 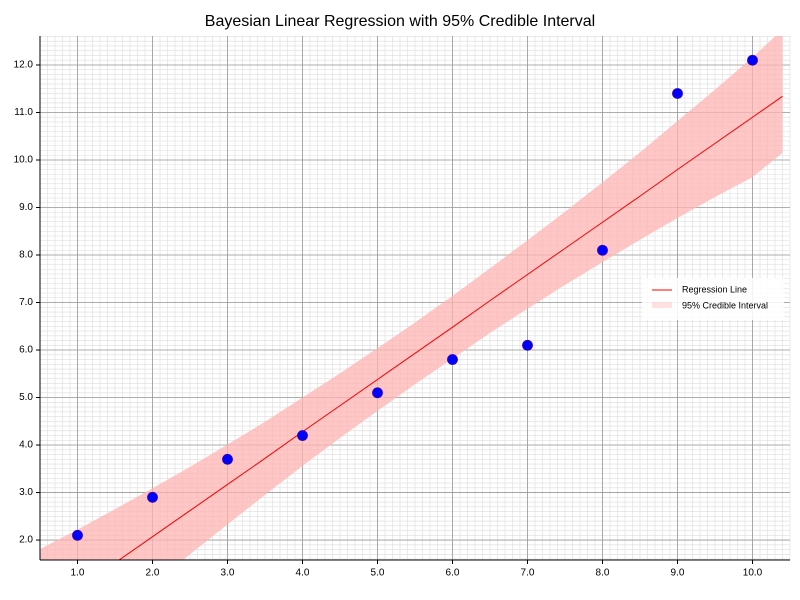 I want to click on y-tick-label: 4.0, so click(x=26, y=445).